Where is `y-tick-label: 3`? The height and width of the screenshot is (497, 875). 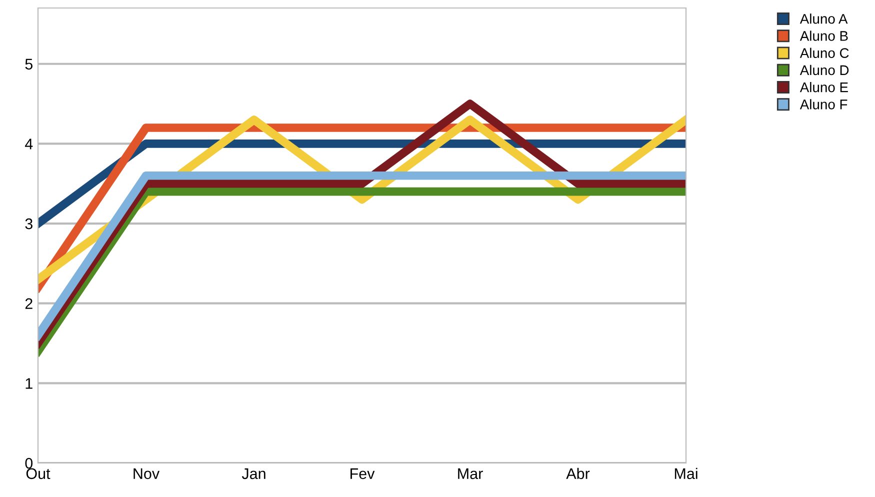
y-tick-label: 3 is located at coordinates (28, 224).